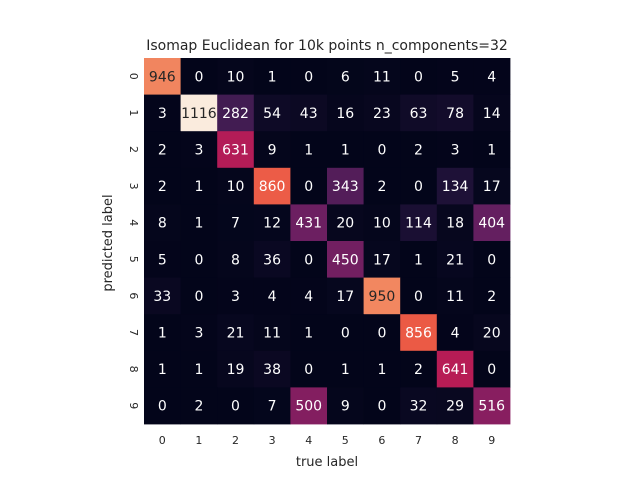  I want to click on y-tick-2: 2, so click(133, 149).